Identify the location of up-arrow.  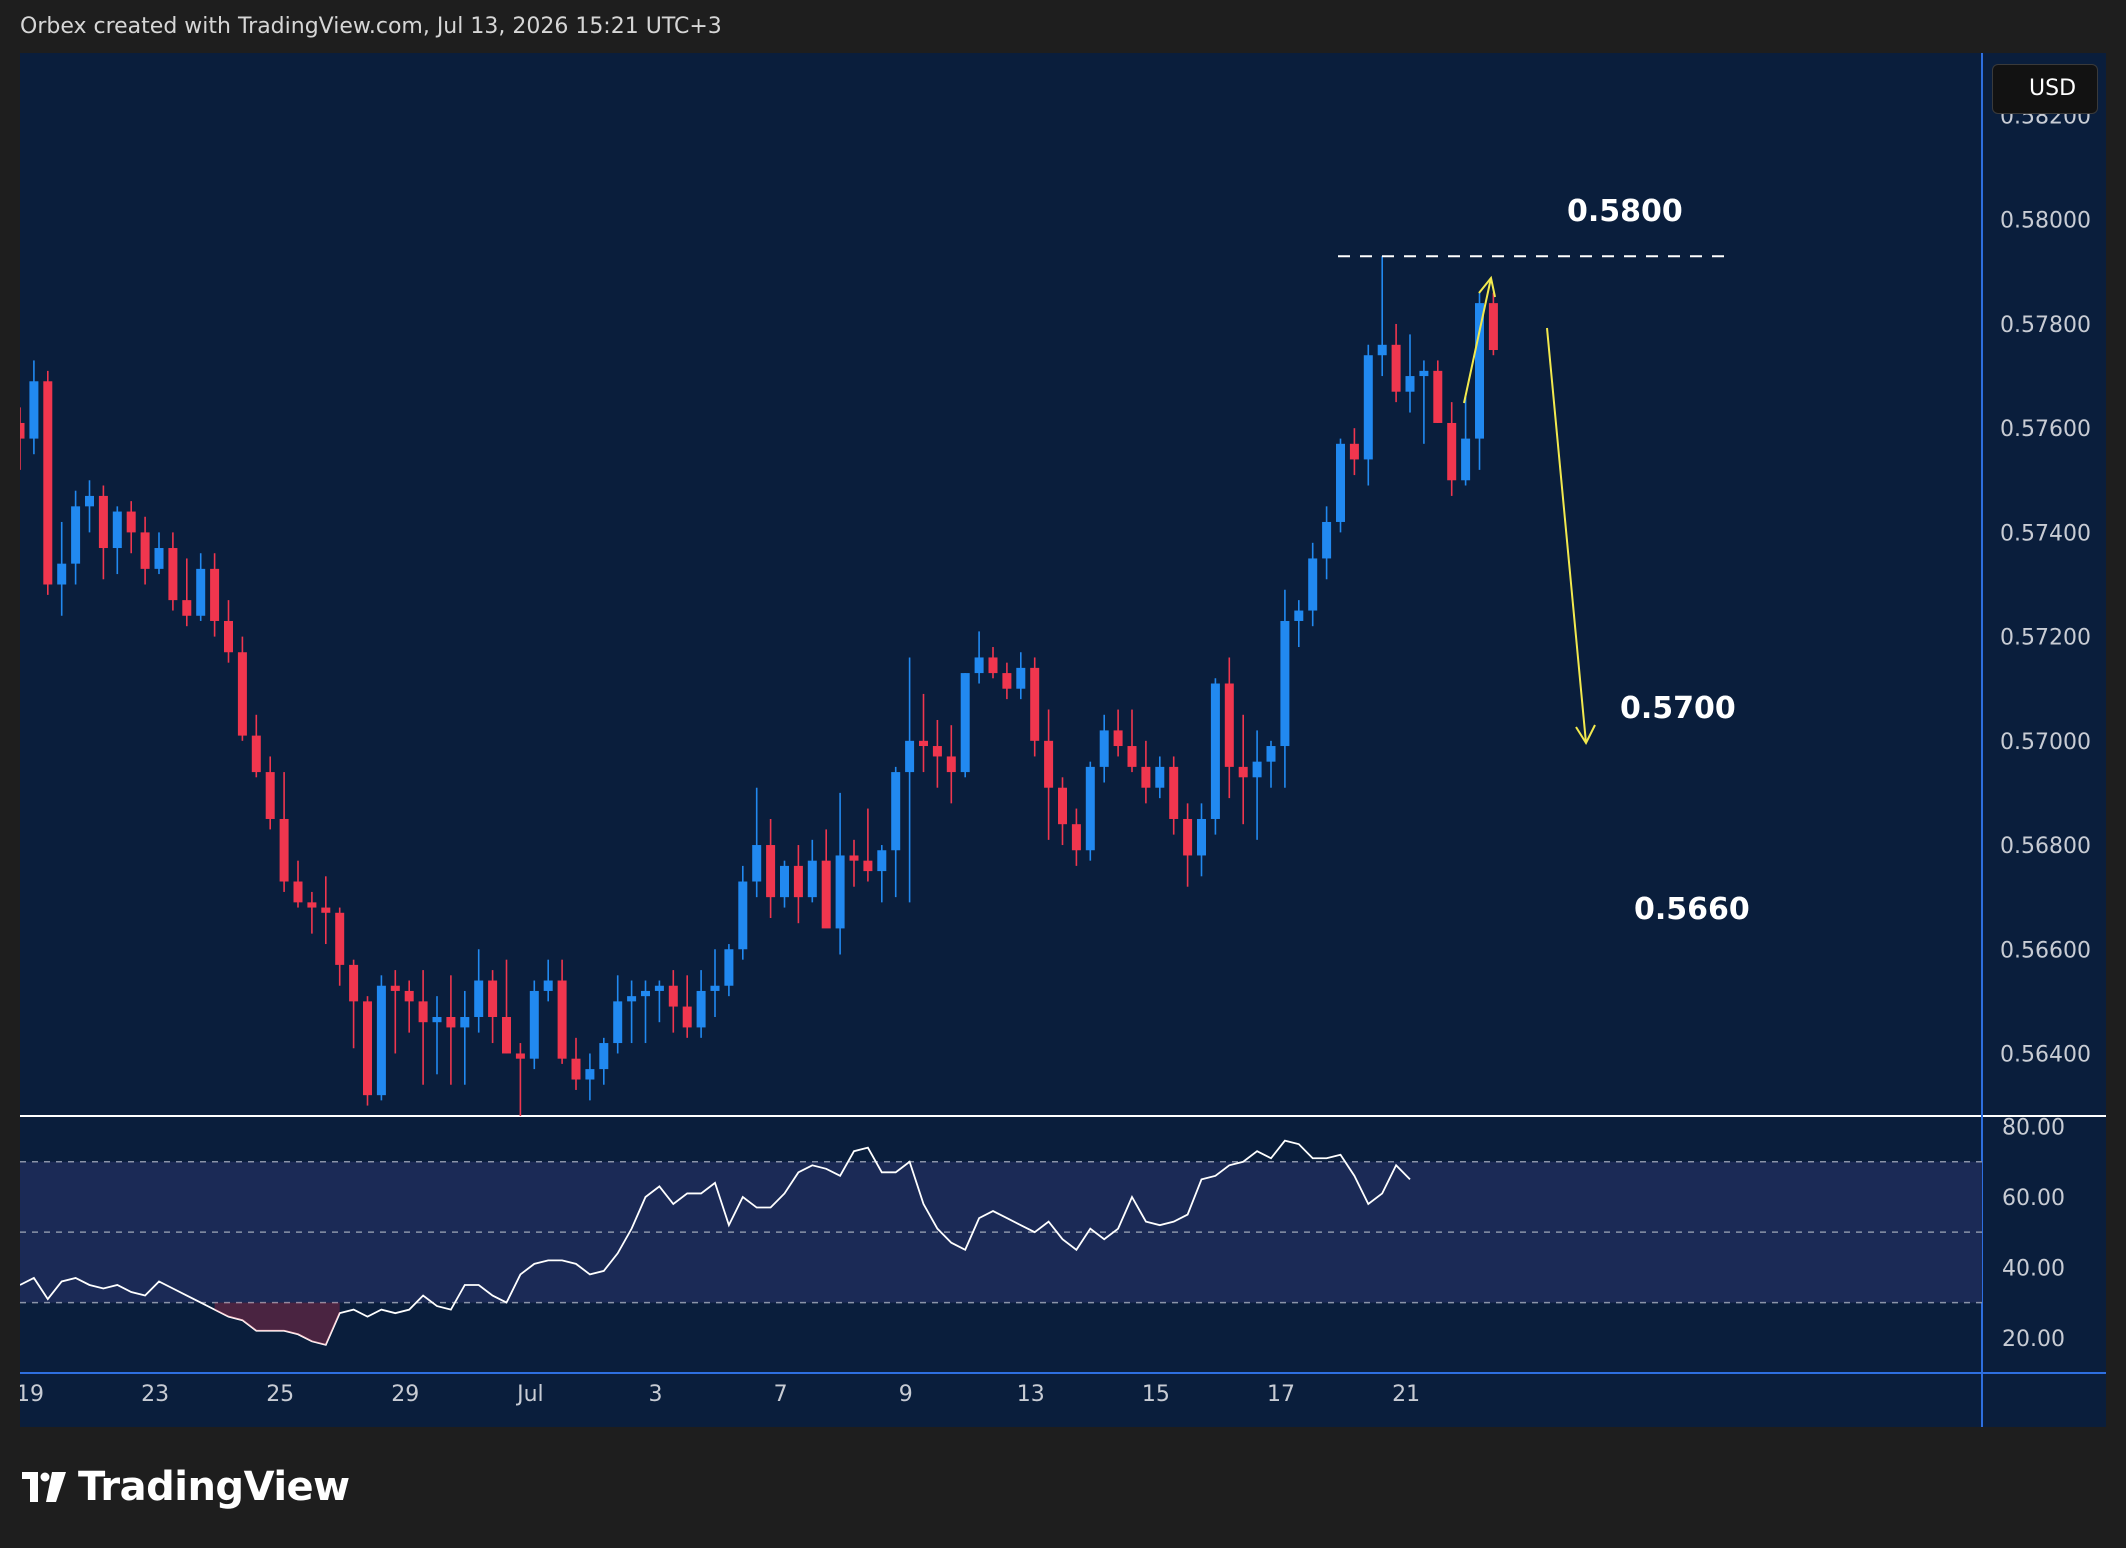
(1477, 340).